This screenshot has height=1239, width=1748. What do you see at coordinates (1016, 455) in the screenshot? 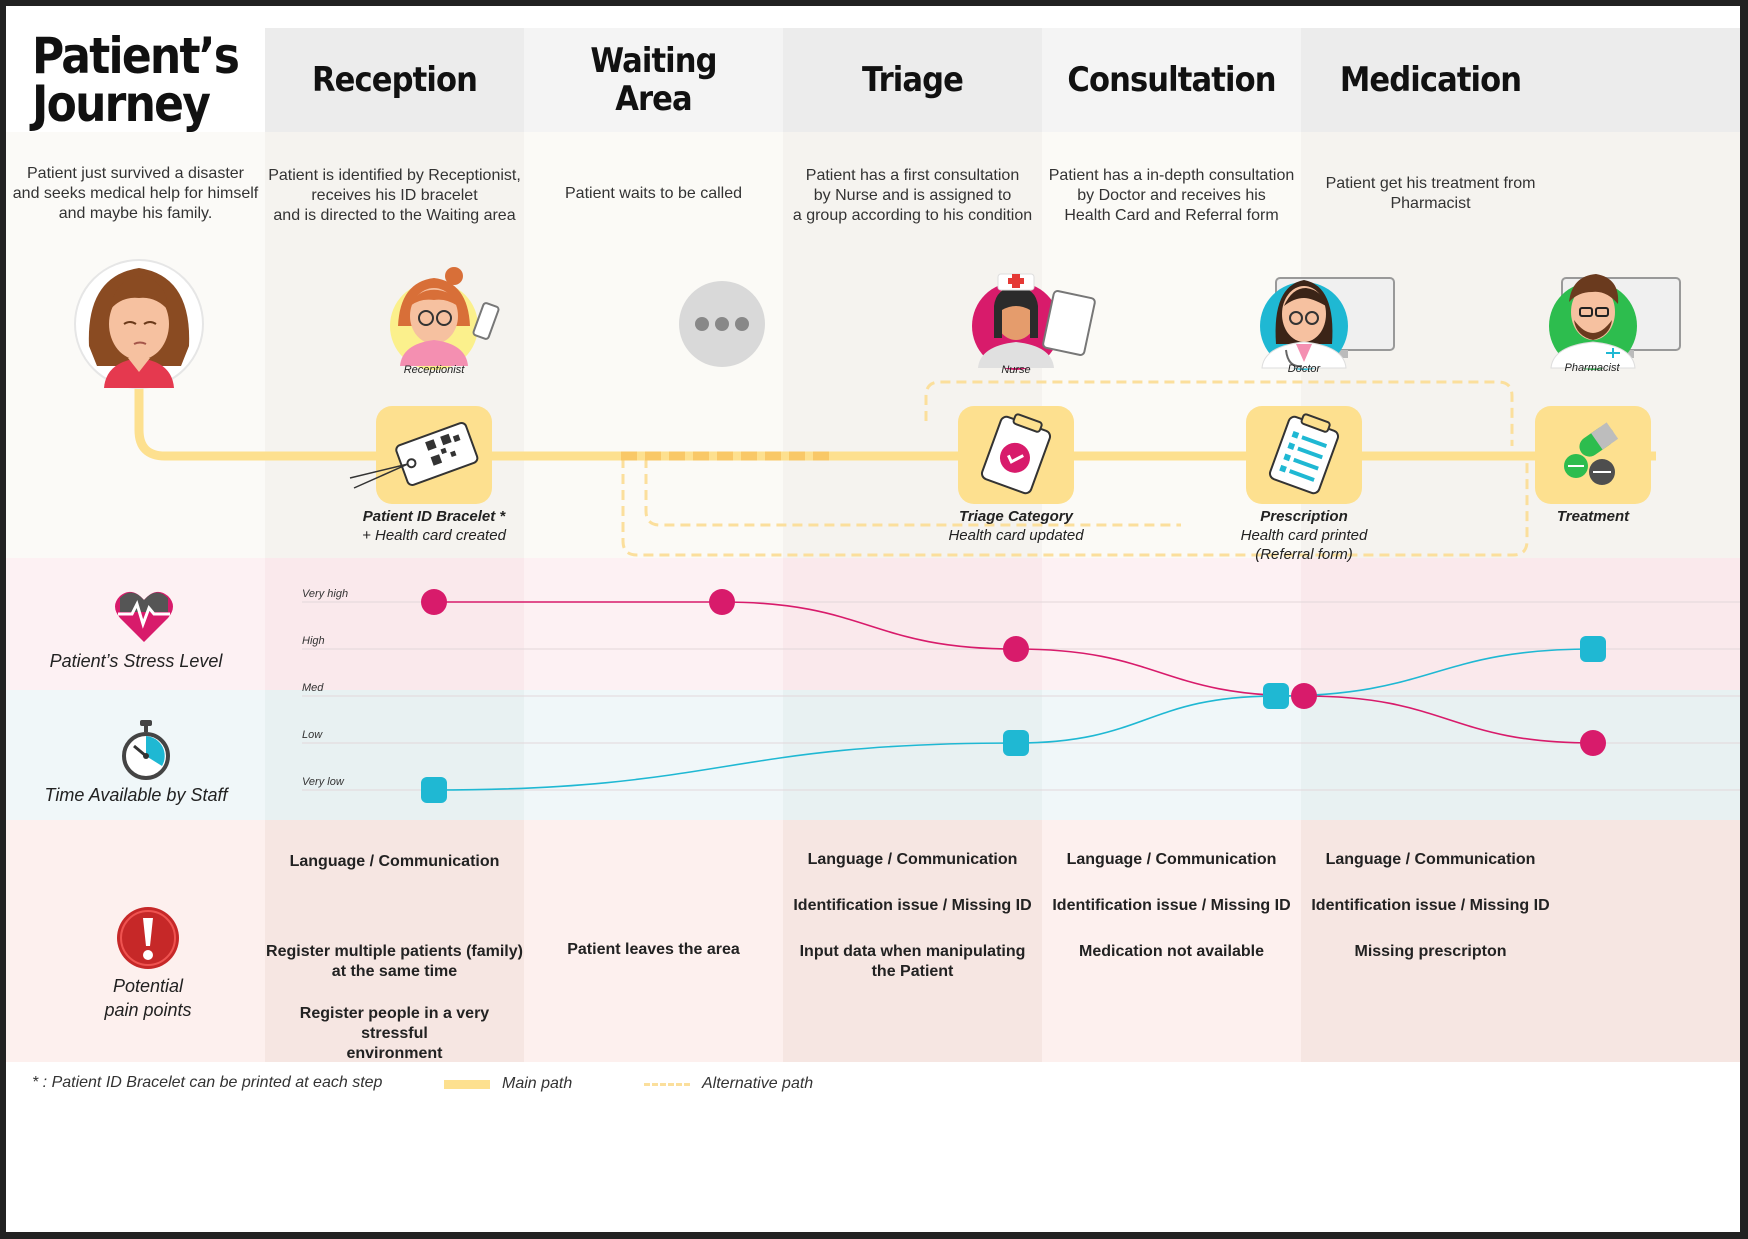
I see `triage-artifact-icon` at bounding box center [1016, 455].